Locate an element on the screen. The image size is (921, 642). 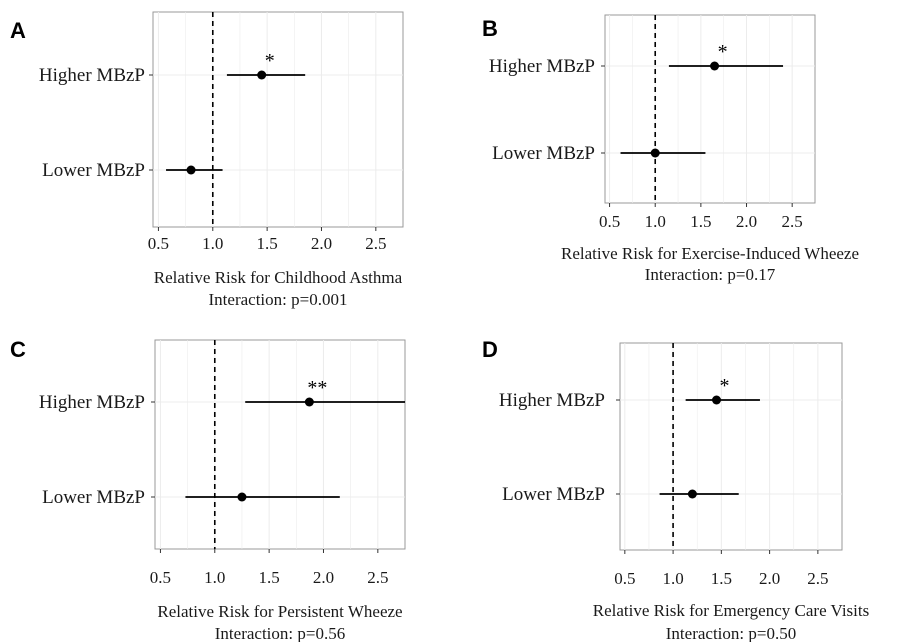
panel-letter: A is located at coordinates (18, 30).